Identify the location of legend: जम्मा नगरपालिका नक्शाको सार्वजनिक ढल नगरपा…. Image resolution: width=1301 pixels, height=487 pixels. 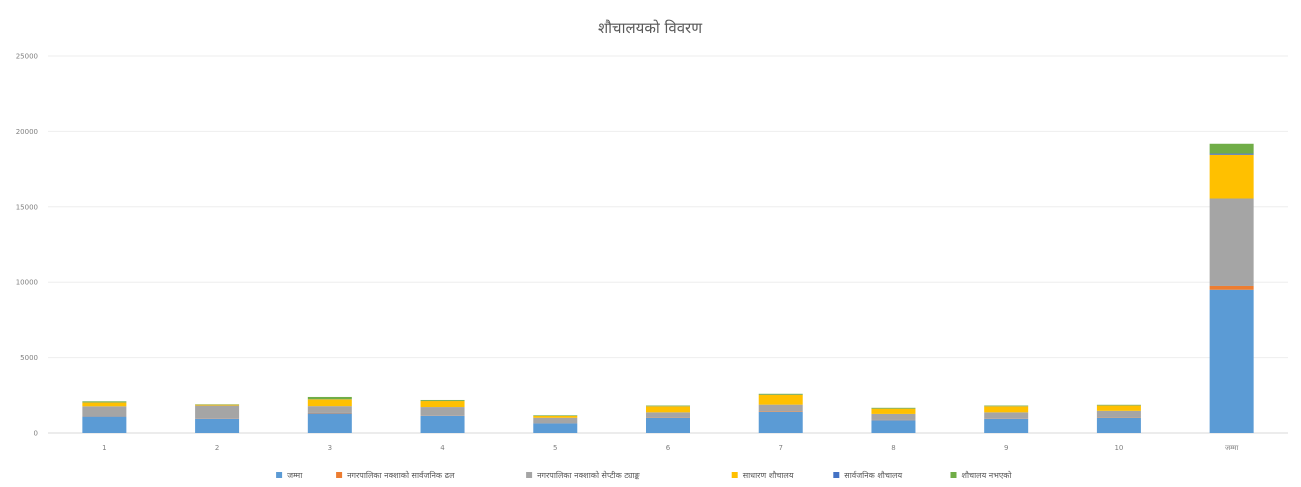
(644, 475).